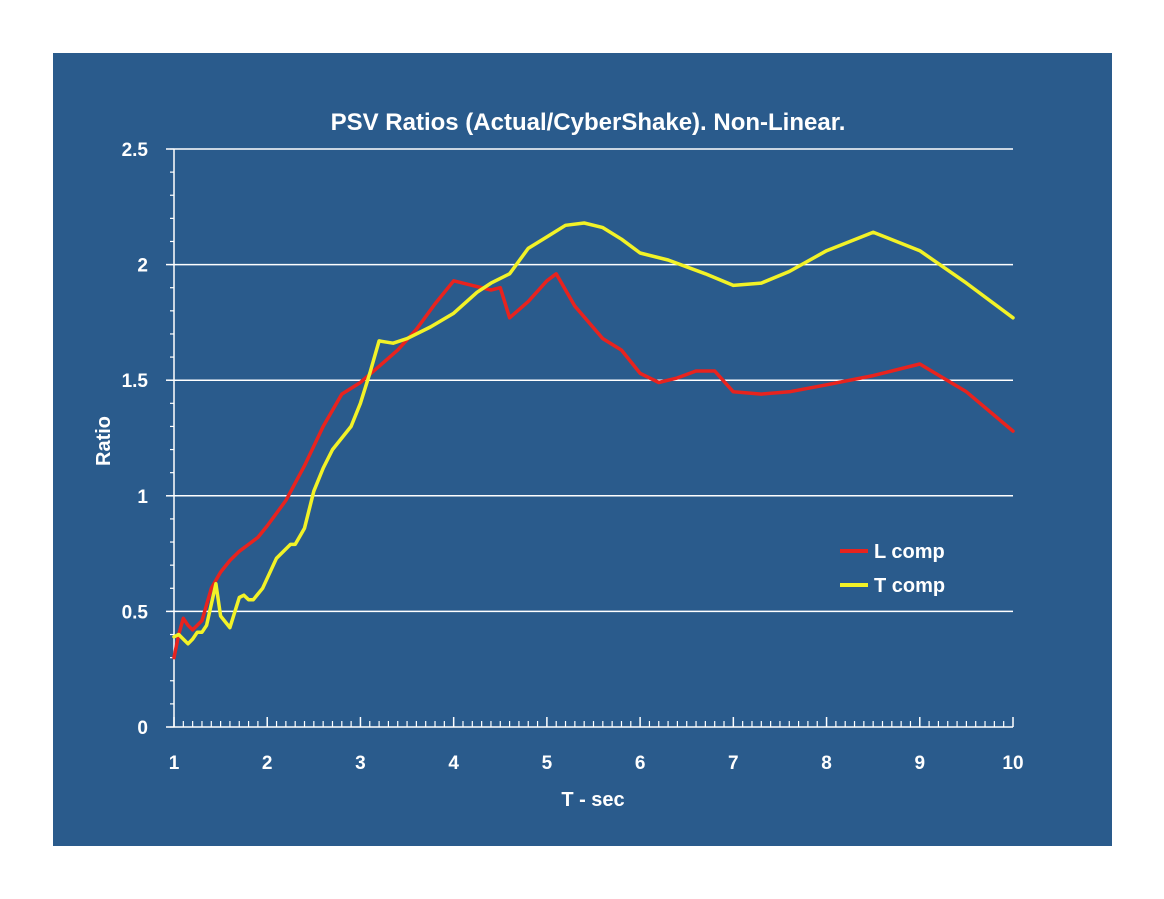  I want to click on legend-label-t-comp: T comp, so click(909, 586).